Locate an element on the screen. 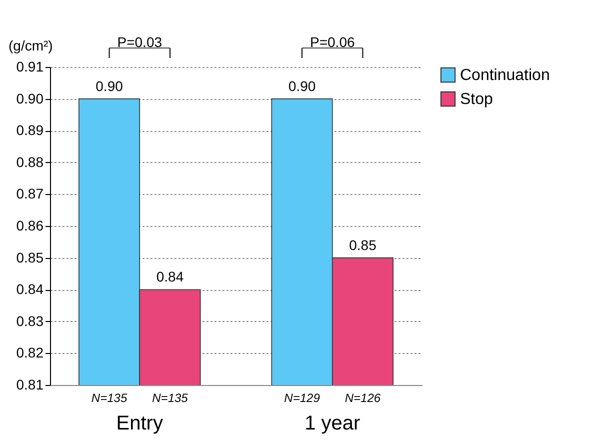 The width and height of the screenshot is (594, 446). text: N=126 is located at coordinates (362, 398).